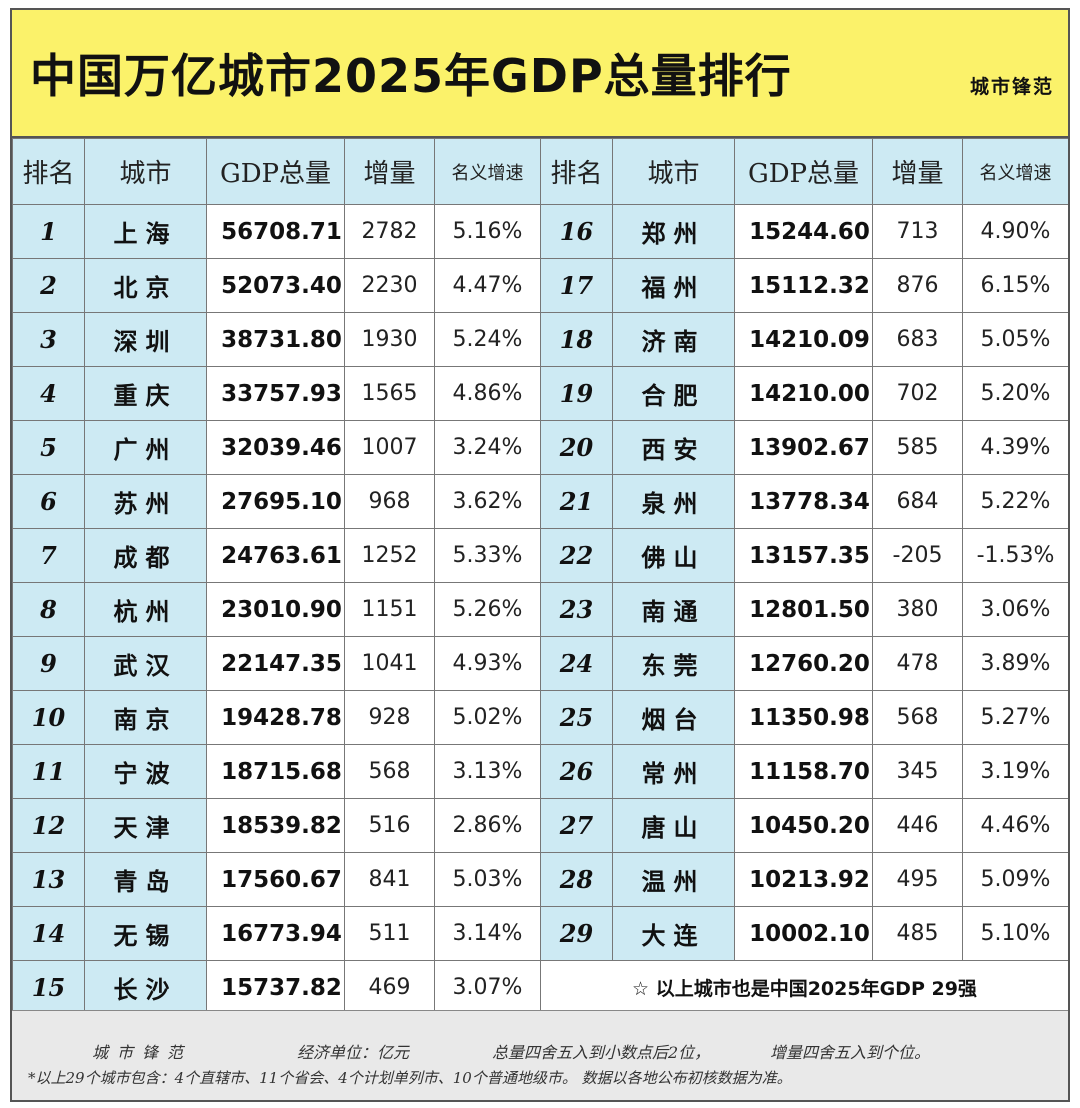 The image size is (1080, 1108). Describe the element at coordinates (411, 76) in the screenshot. I see `page-title: 中国万亿城市2025年GDP总量排行` at that location.